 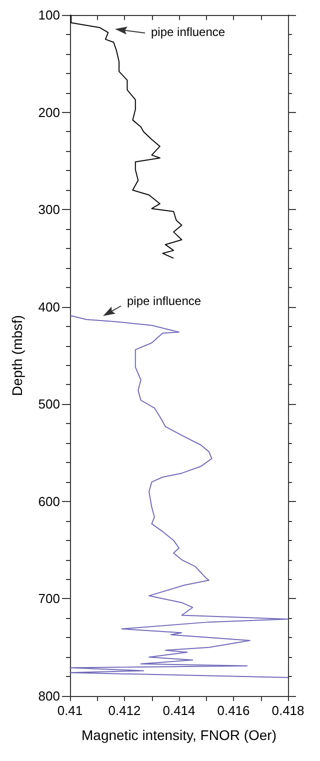 I want to click on y-tick-label: 400, so click(x=49, y=306).